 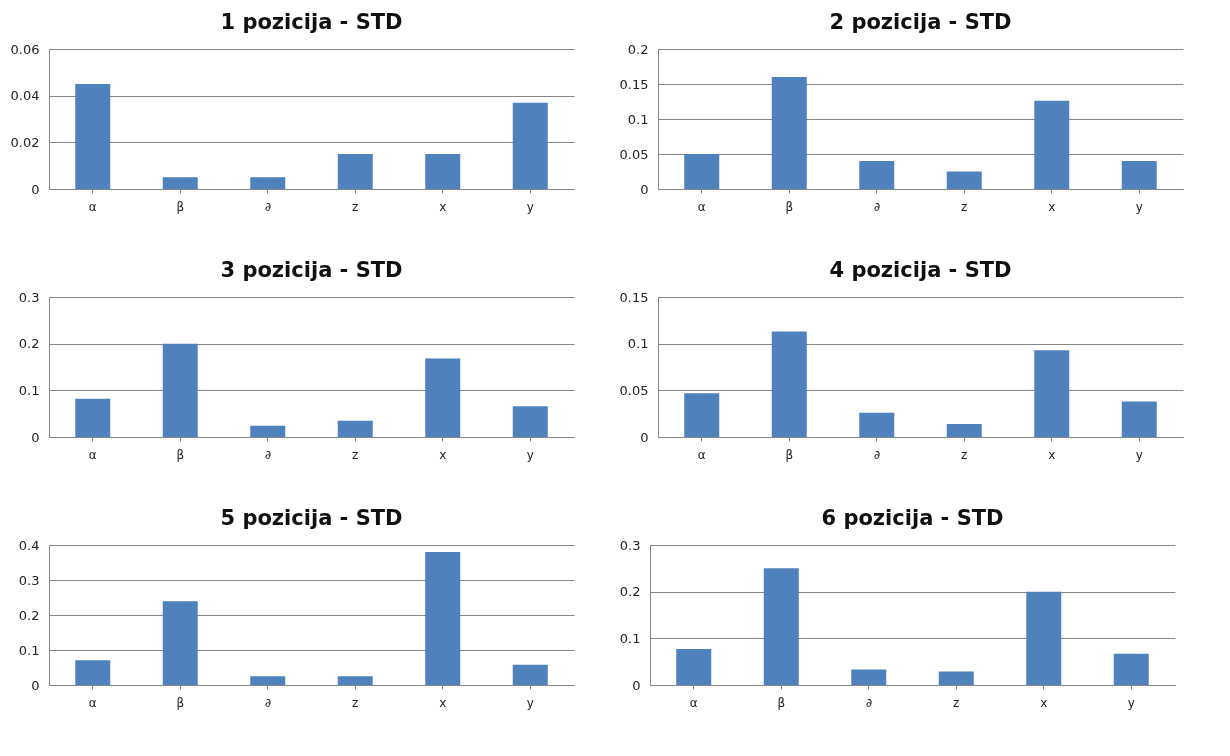 What do you see at coordinates (311, 518) in the screenshot?
I see `chart-title: 5 pozicija - STD` at bounding box center [311, 518].